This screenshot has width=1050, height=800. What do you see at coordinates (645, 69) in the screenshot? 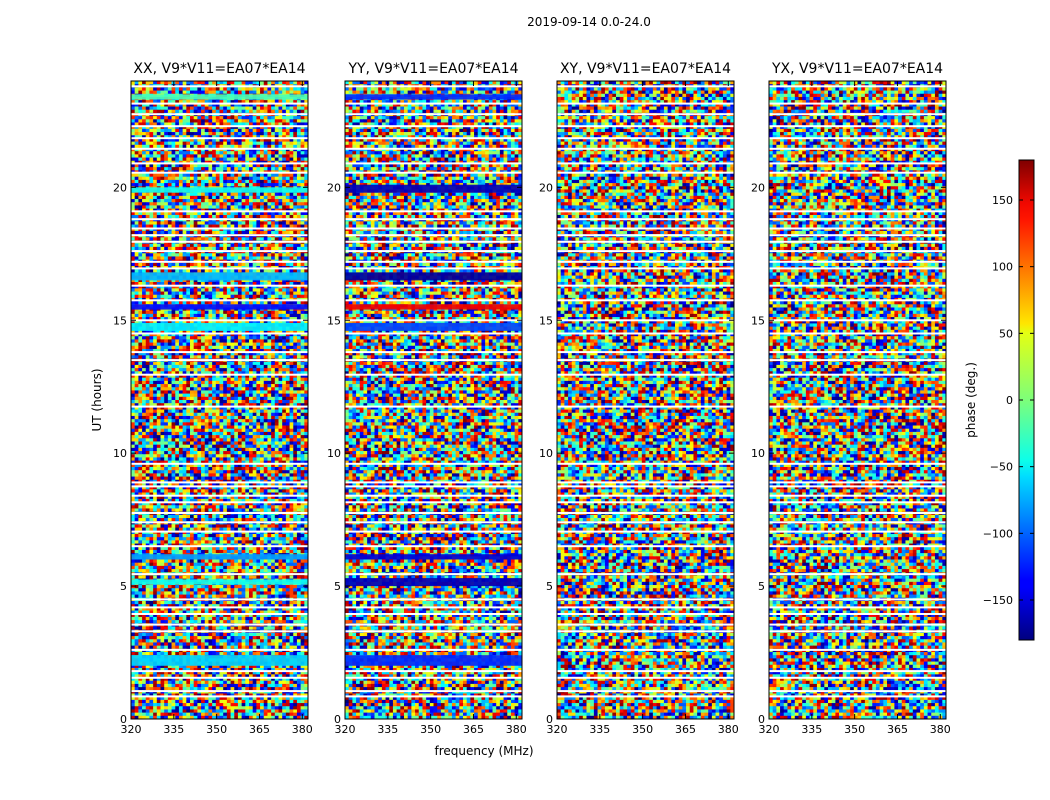
I see `panel-title: XY, V9*V11=EA07*EA14` at bounding box center [645, 69].